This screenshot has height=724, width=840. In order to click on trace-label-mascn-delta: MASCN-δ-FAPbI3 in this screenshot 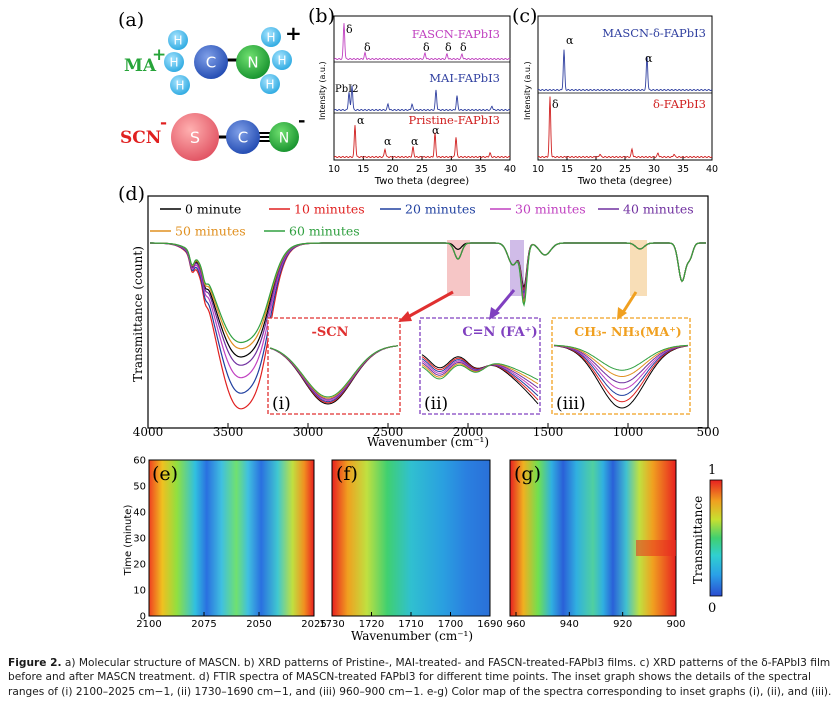, I will do `click(654, 33)`.